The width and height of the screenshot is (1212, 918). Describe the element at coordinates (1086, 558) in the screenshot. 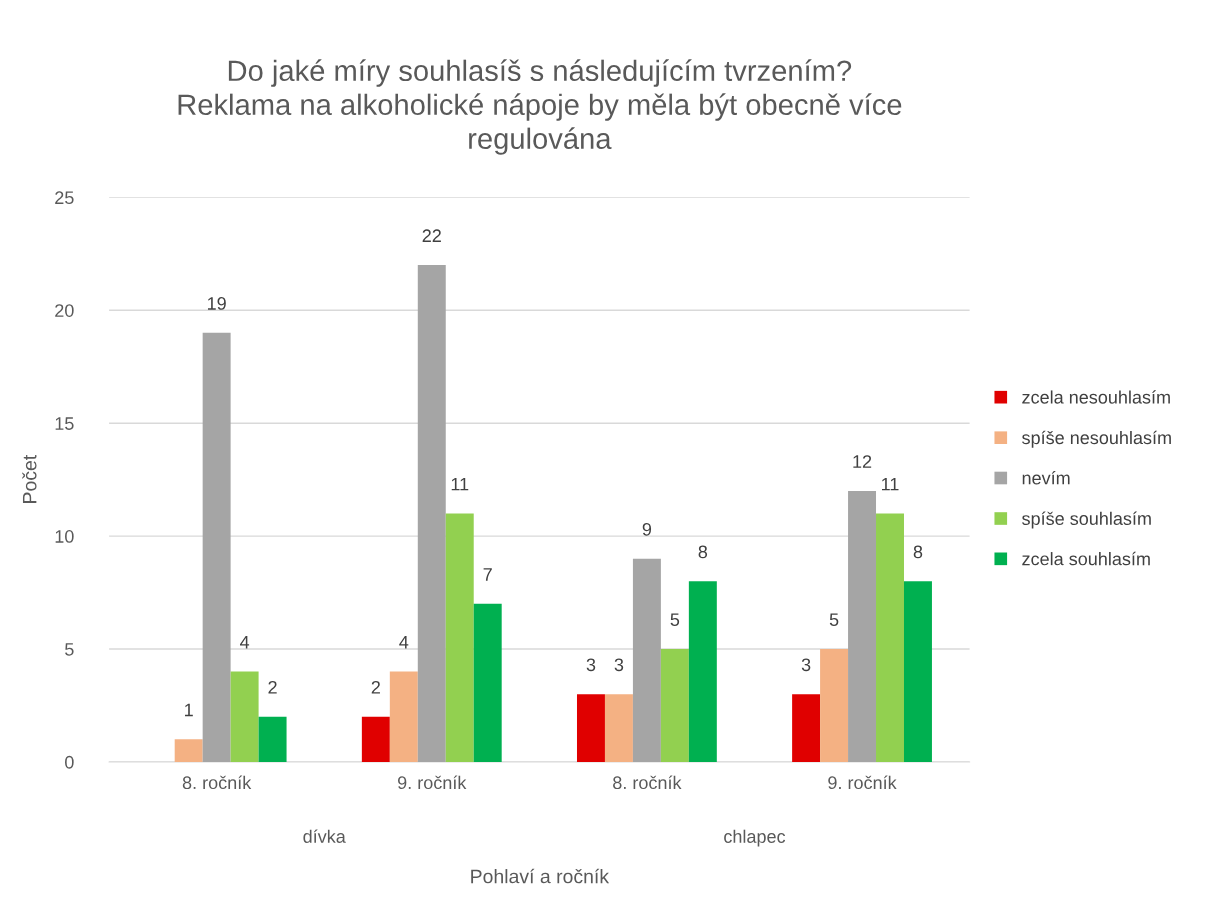

I see `legend-label: zcela souhlasím` at that location.